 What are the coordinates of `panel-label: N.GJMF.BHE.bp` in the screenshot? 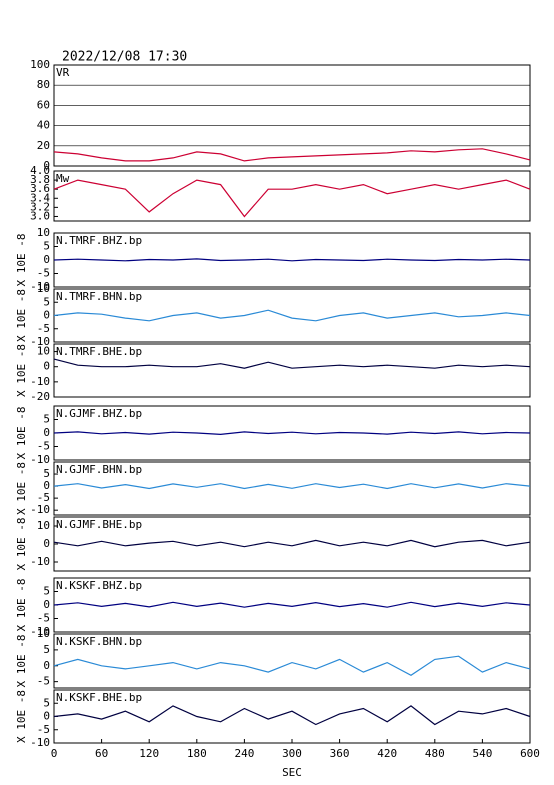 It's located at (99, 524).